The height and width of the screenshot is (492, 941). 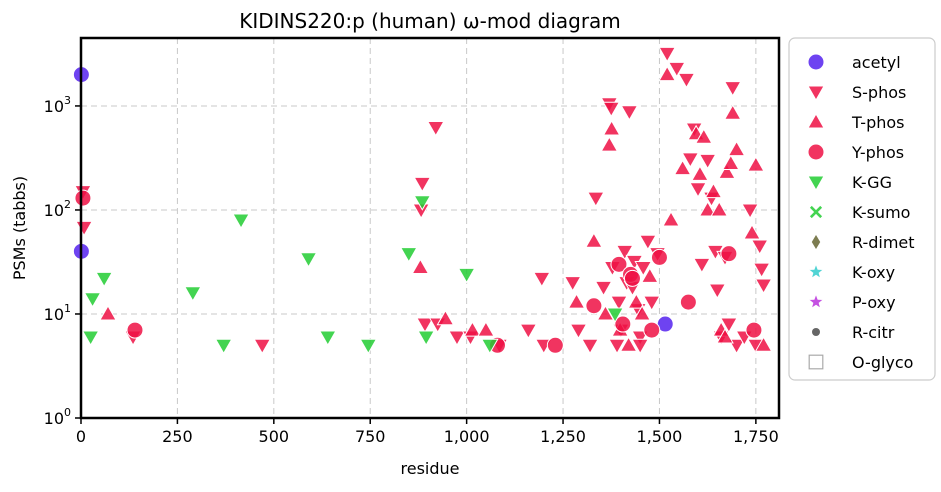 What do you see at coordinates (816, 271) in the screenshot?
I see `legend-marker-k-oxy` at bounding box center [816, 271].